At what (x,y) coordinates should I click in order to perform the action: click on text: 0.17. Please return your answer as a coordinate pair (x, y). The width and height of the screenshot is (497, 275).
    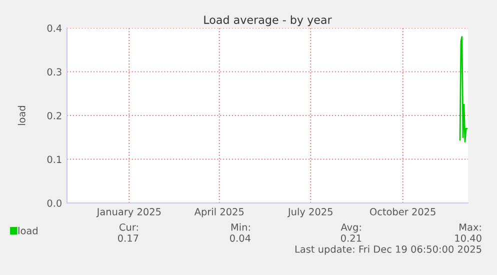
    Looking at the image, I should click on (128, 238).